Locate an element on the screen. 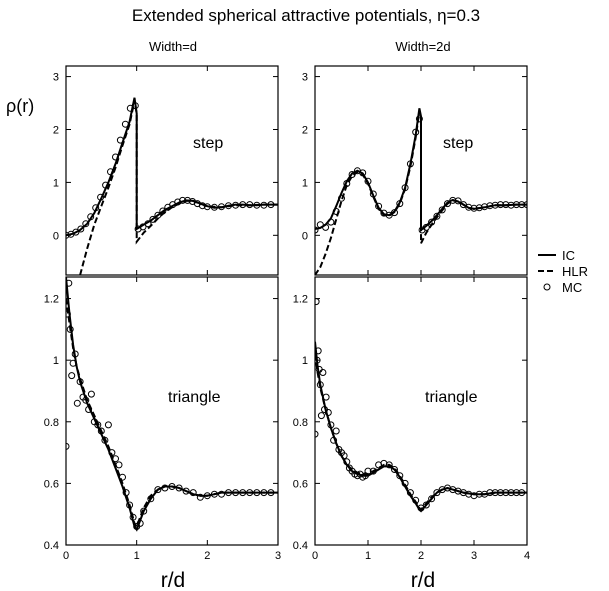 Image resolution: width=609 pixels, height=591 pixels. panel-label-triangle-left: triangle is located at coordinates (194, 397).